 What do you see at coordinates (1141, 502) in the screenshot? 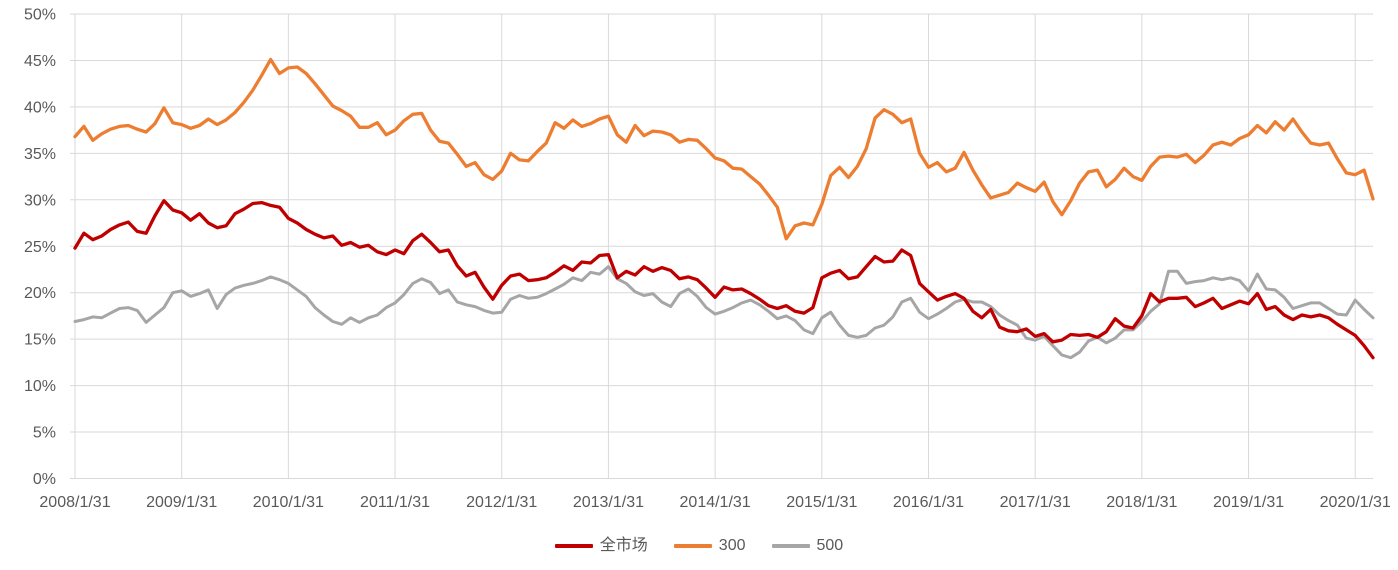
I see `x-axis-tick-label: 2018/1/31` at bounding box center [1141, 502].